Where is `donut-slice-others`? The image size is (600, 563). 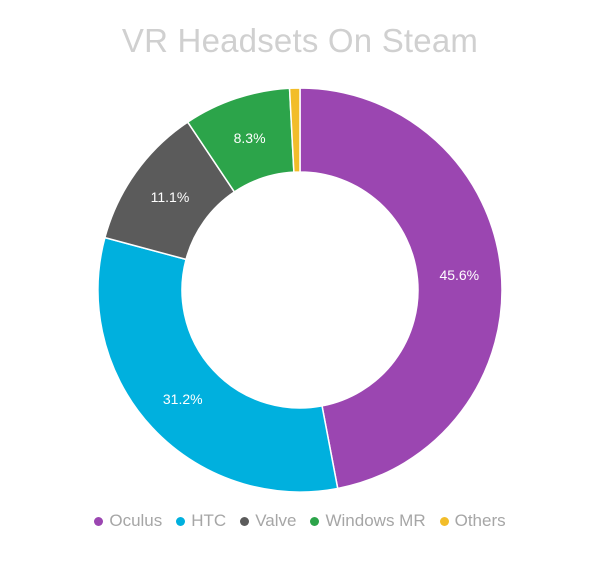 donut-slice-others is located at coordinates (294, 130).